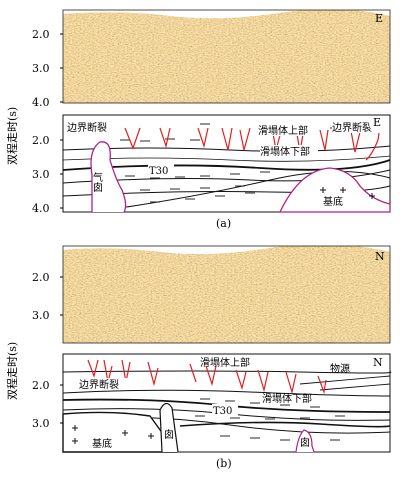  What do you see at coordinates (113, 434) in the screenshot?
I see `basement-plus-b` at bounding box center [113, 434].